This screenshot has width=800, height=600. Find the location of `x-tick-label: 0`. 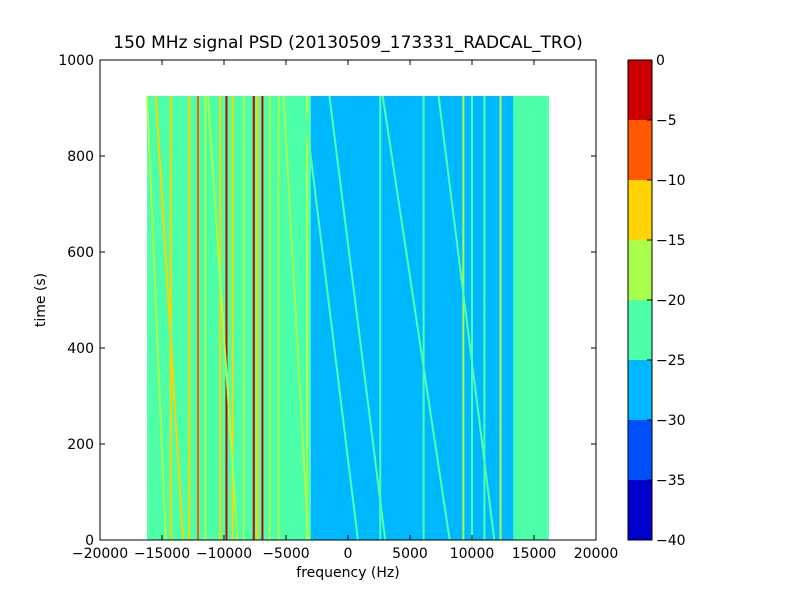

x-tick-label: 0 is located at coordinates (348, 554).